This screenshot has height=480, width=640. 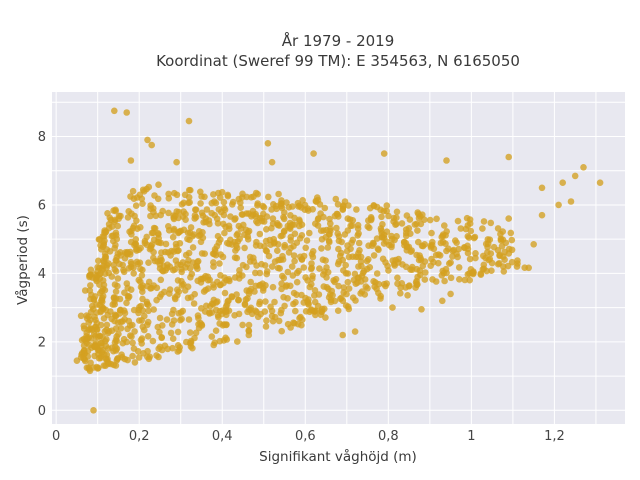 I want to click on x-axis-ticks: 0 0,2 0,4 0,6 0,8 1 1,2, so click(x=308, y=436).